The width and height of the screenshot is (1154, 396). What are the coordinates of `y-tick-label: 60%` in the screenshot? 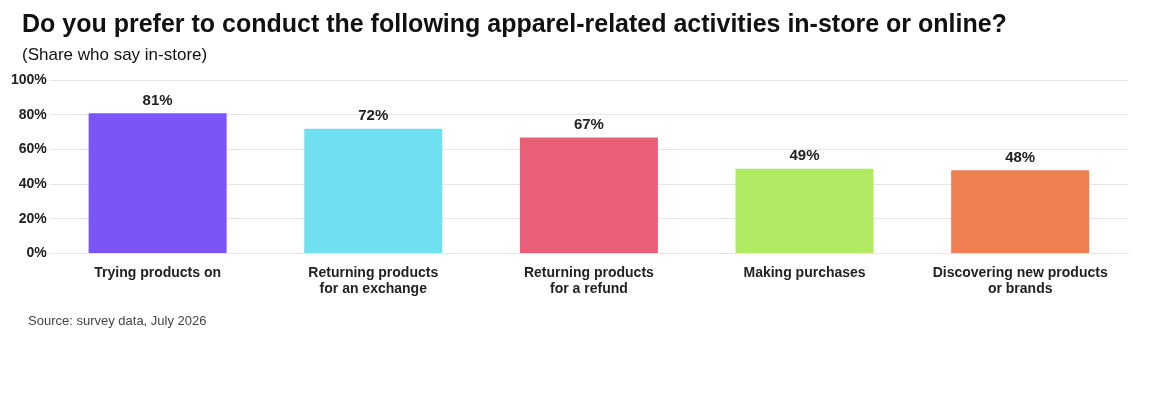 It's located at (33, 148).